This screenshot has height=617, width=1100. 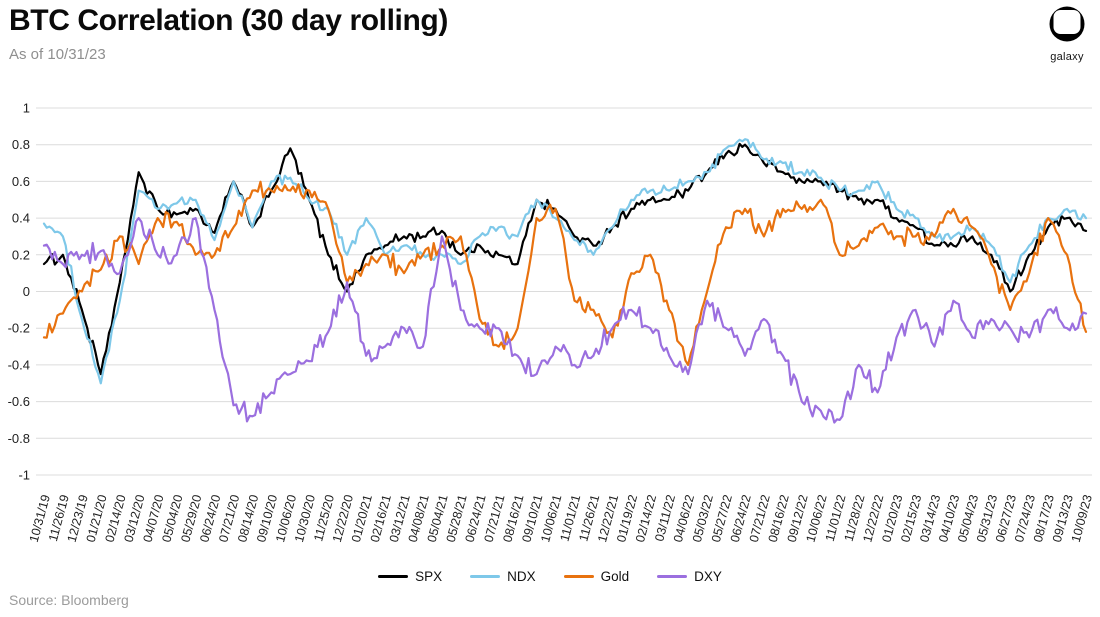 What do you see at coordinates (228, 20) in the screenshot?
I see `page-title: BTC Correlation (30 day rolling)` at bounding box center [228, 20].